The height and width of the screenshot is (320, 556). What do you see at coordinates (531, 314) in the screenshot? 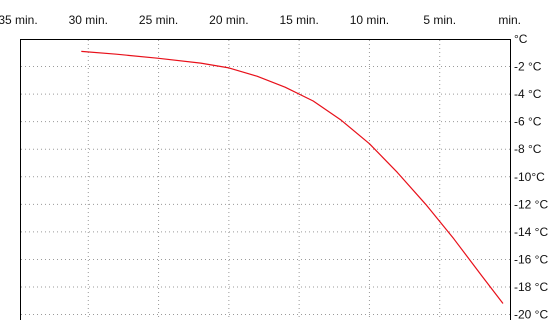
I see `y-tick-label: -20 °C` at bounding box center [531, 314].